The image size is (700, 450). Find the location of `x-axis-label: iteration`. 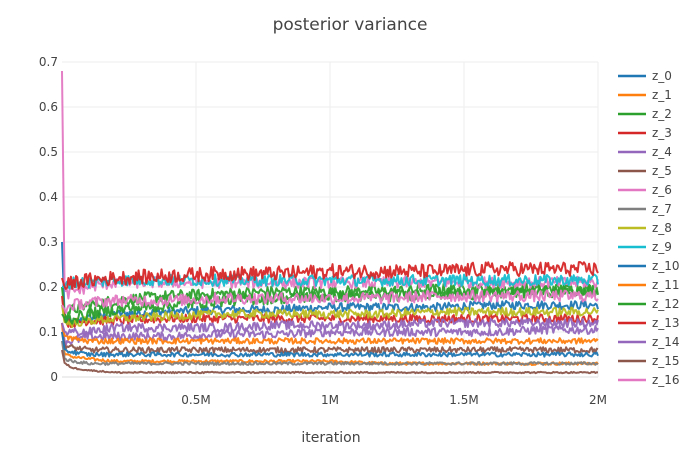

x-axis-label: iteration is located at coordinates (330, 438).